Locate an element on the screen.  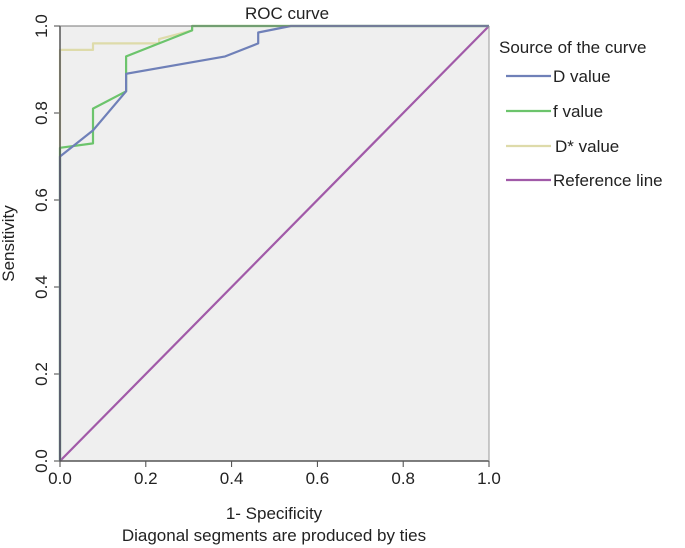
x-tick-label: 0.4 is located at coordinates (232, 478).